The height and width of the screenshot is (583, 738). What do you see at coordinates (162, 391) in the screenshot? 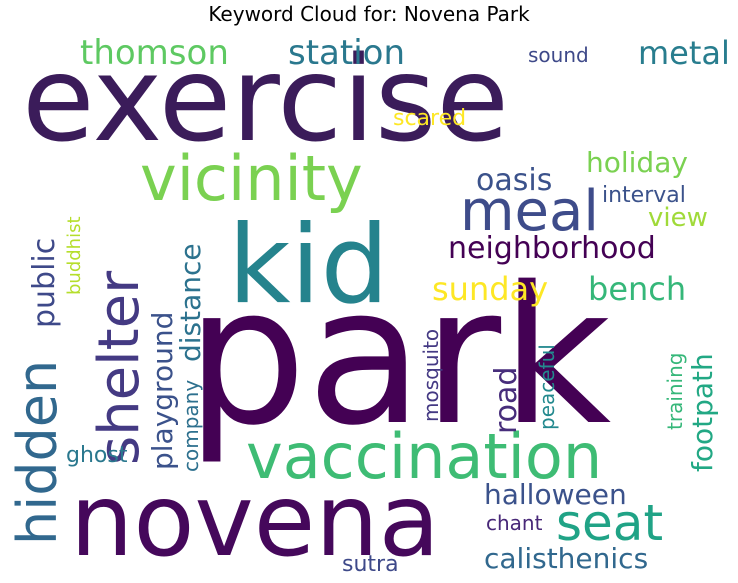
I see `word-playground: playground` at bounding box center [162, 391].